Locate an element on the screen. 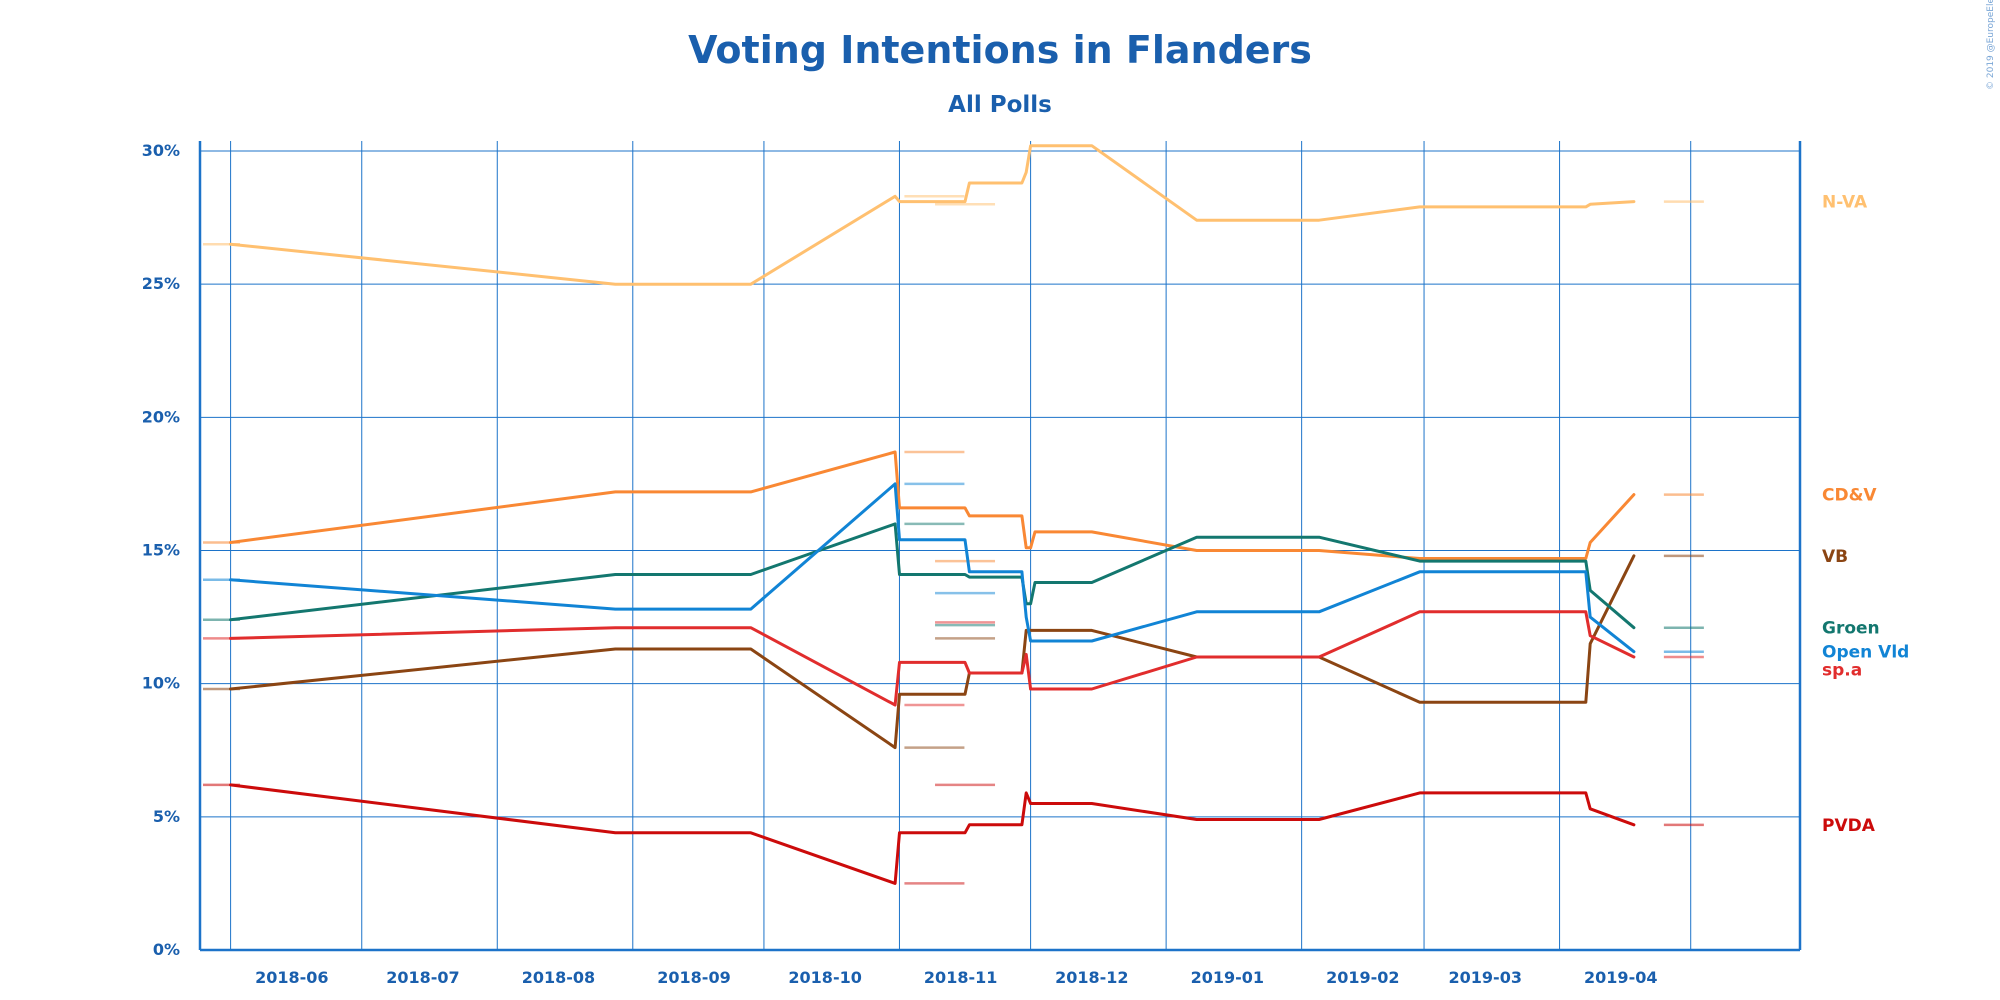 The width and height of the screenshot is (2000, 1000). y-tick-label: 5% is located at coordinates (166, 816).